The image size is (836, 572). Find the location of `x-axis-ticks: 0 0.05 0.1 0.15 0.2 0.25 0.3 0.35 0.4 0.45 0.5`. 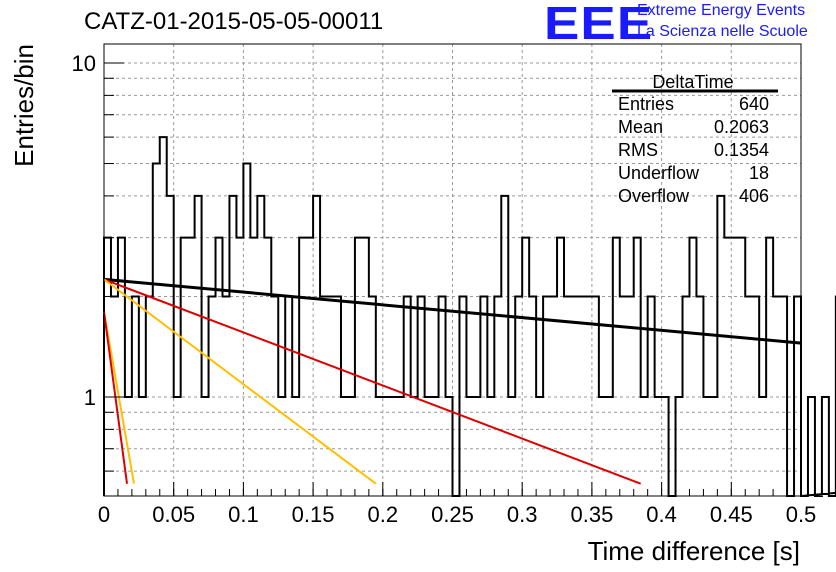

x-axis-ticks: 0 0.05 0.1 0.15 0.2 0.25 0.3 0.35 0.4 0.45 0.5 is located at coordinates (457, 504).